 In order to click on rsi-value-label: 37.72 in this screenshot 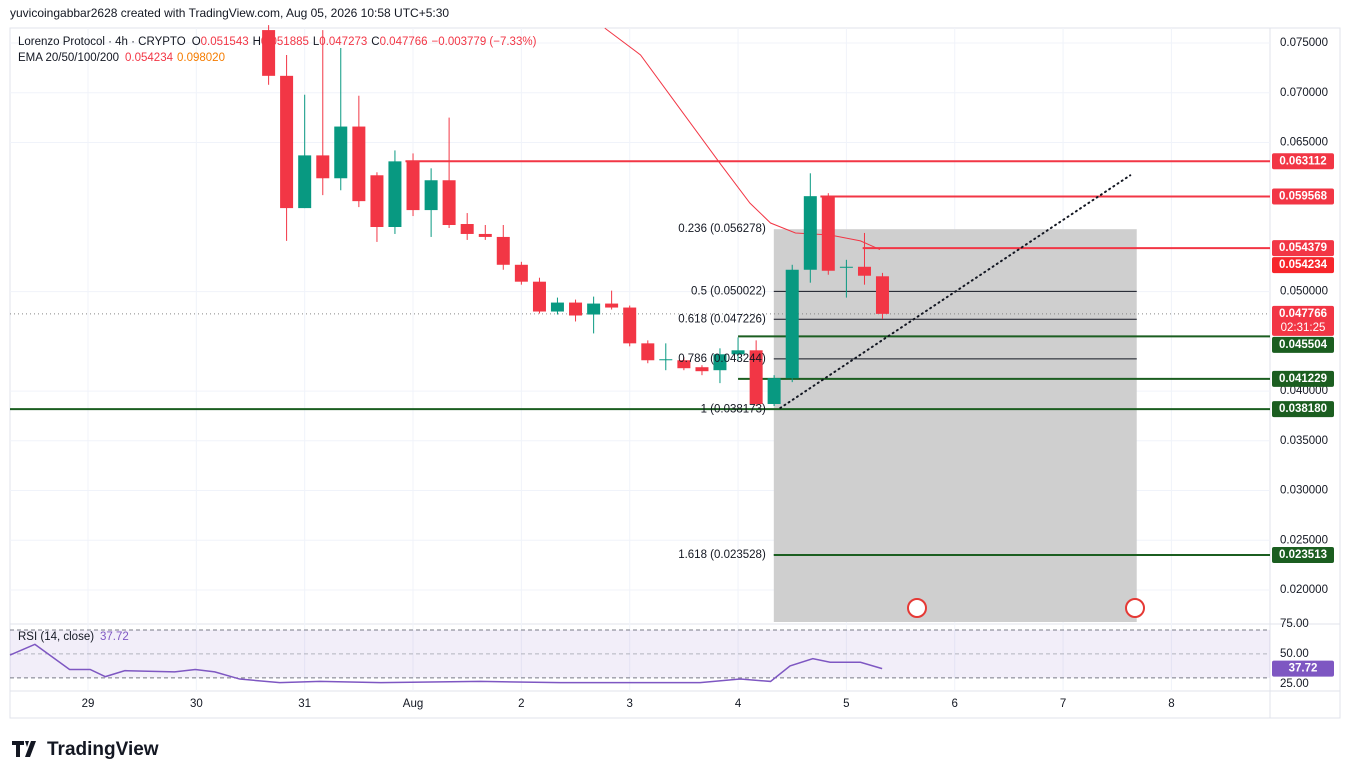, I will do `click(1303, 669)`.